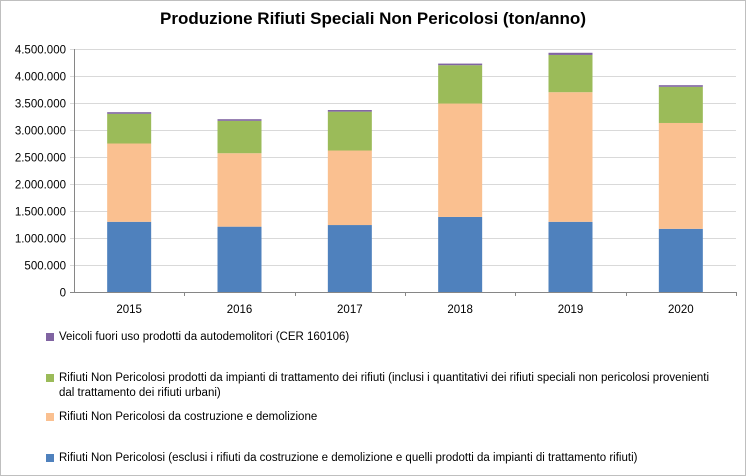  Describe the element at coordinates (571, 310) in the screenshot. I see `x-tick-label: 2019` at that location.